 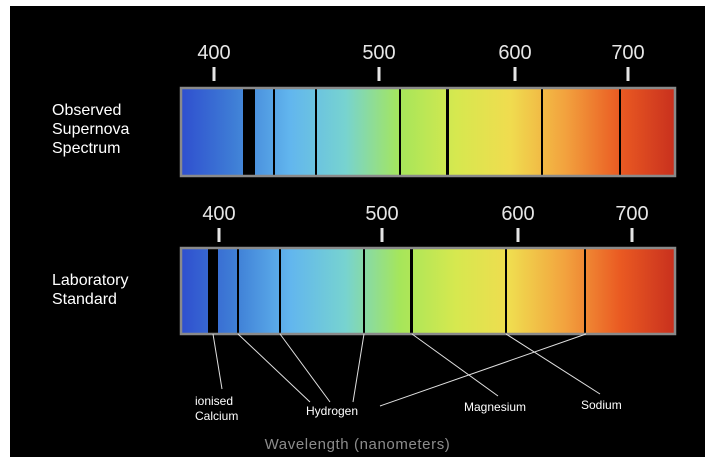 I want to click on laboratory-tick-label-400: 400, so click(x=219, y=214).